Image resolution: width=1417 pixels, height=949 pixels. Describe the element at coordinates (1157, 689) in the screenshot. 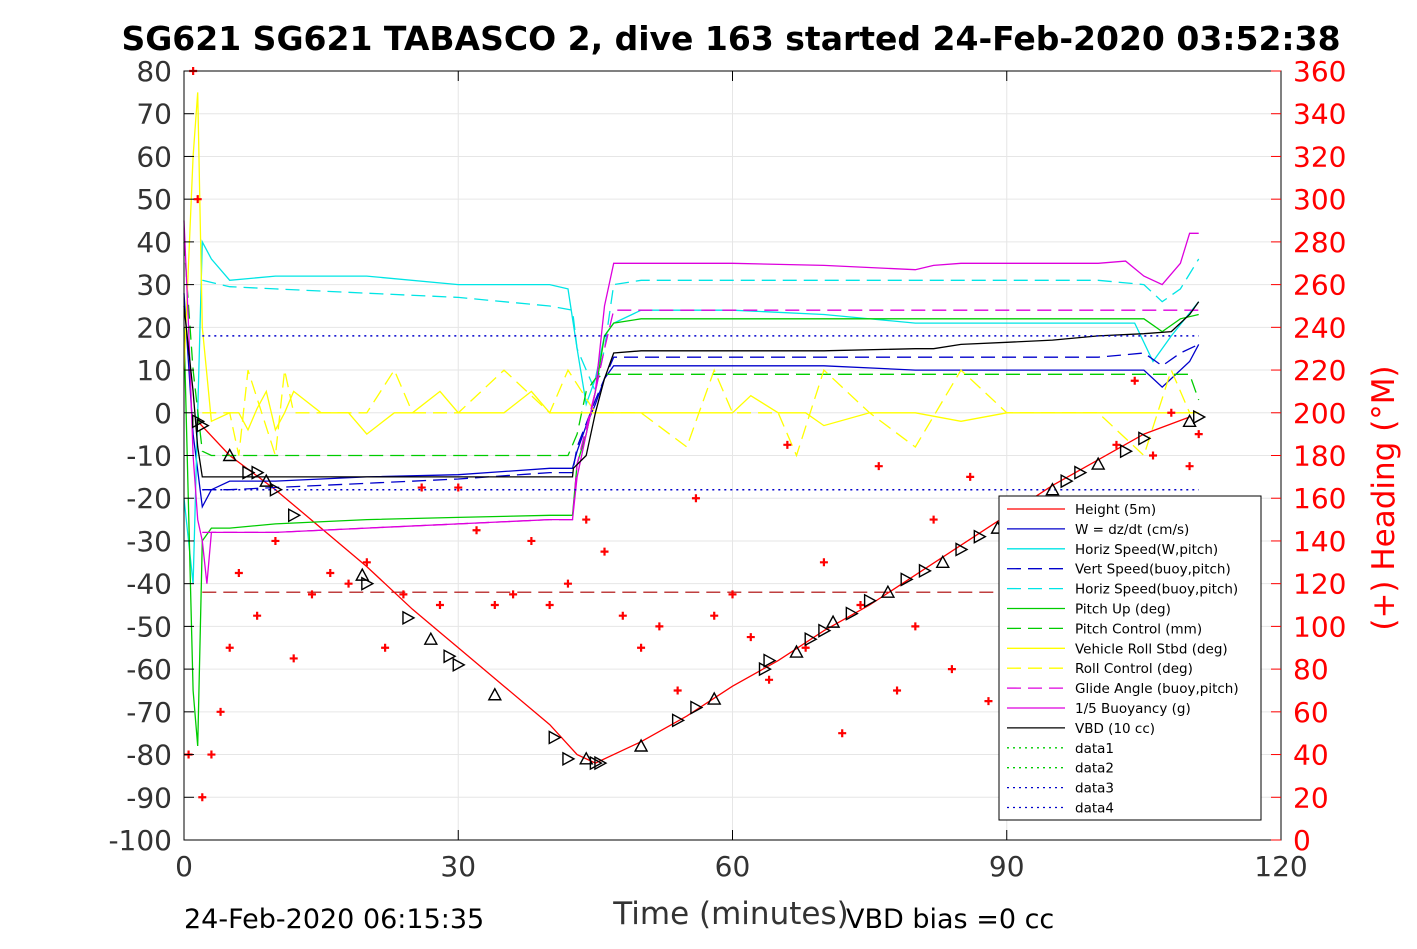

I see `legend-label: Glide Angle (buoy,pitch)` at that location.